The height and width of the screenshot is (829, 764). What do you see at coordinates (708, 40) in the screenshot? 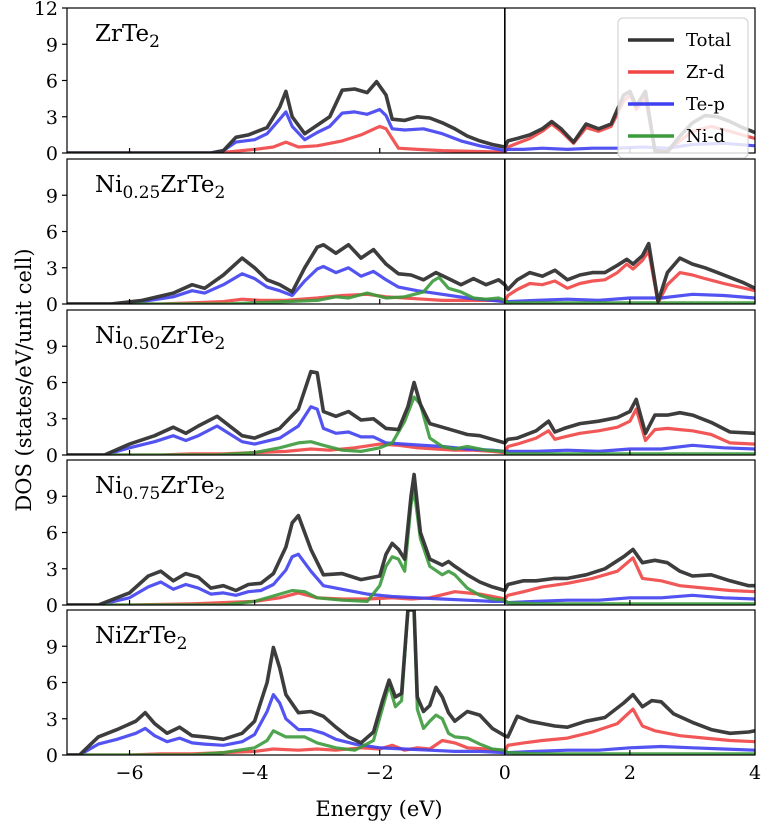
I see `legend-label-total: Total` at bounding box center [708, 40].